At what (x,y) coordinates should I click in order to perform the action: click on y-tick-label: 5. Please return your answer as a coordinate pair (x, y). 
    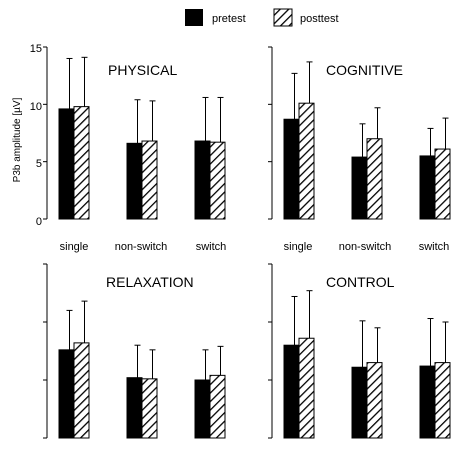
    Looking at the image, I should click on (39, 164).